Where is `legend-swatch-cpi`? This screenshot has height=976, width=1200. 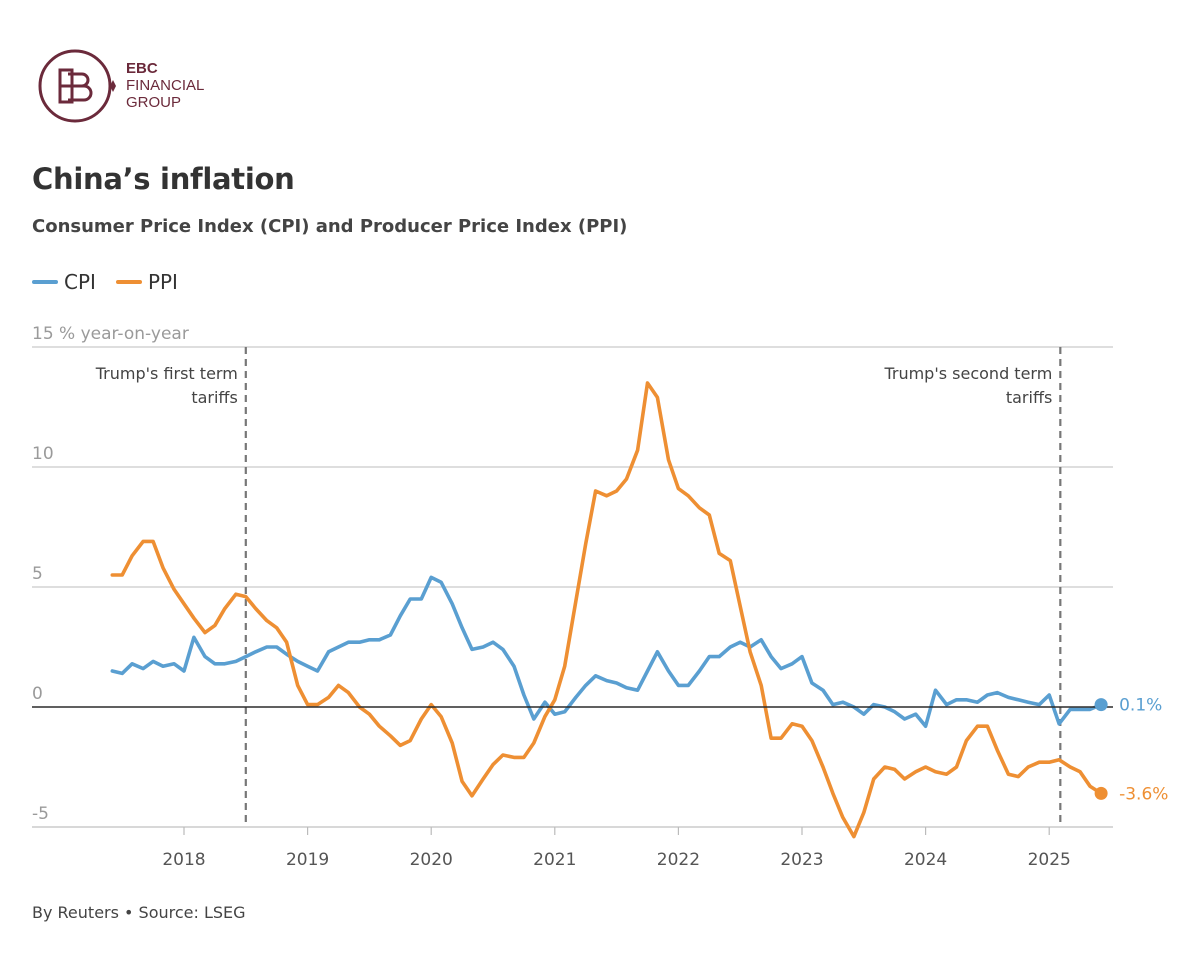 legend-swatch-cpi is located at coordinates (45, 282).